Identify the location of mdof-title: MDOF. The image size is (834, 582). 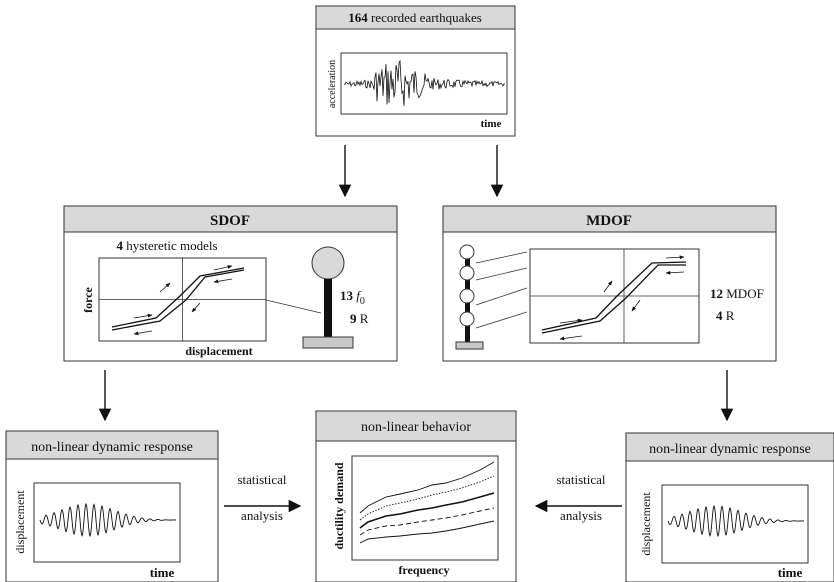
(609, 221).